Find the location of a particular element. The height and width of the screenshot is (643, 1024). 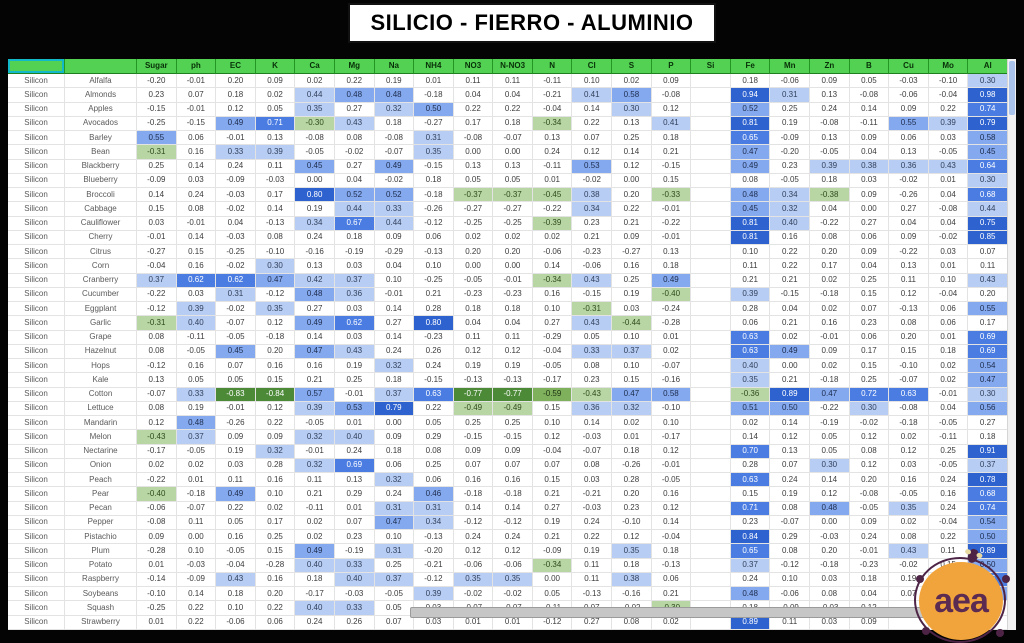

cell-nh4: 0.21 is located at coordinates (434, 294).